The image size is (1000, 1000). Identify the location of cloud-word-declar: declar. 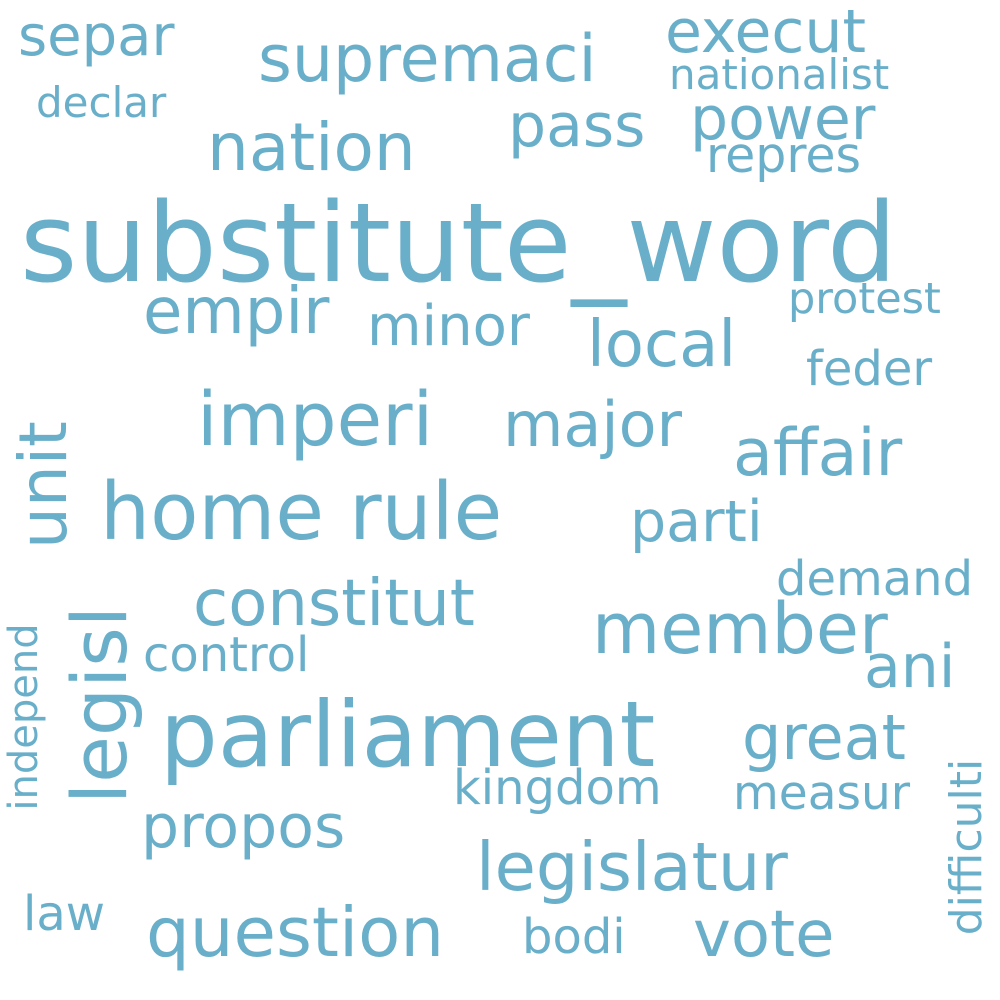
(101, 102).